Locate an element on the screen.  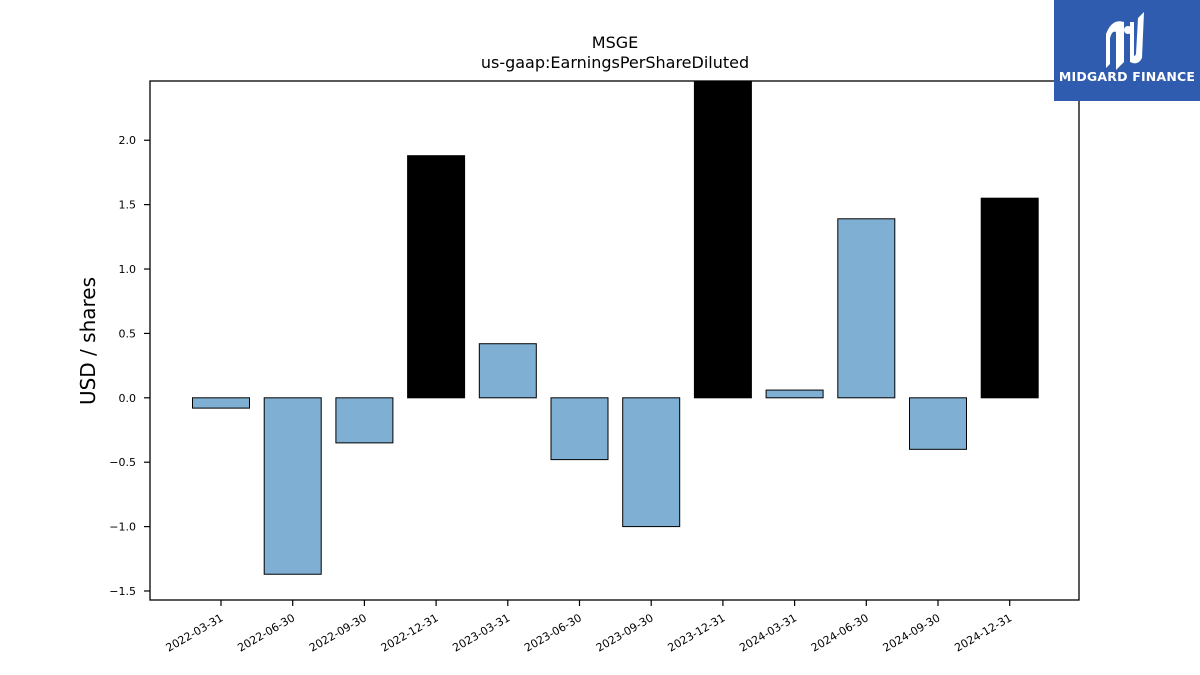
y-tick-label: −1.5 is located at coordinates (122, 591).